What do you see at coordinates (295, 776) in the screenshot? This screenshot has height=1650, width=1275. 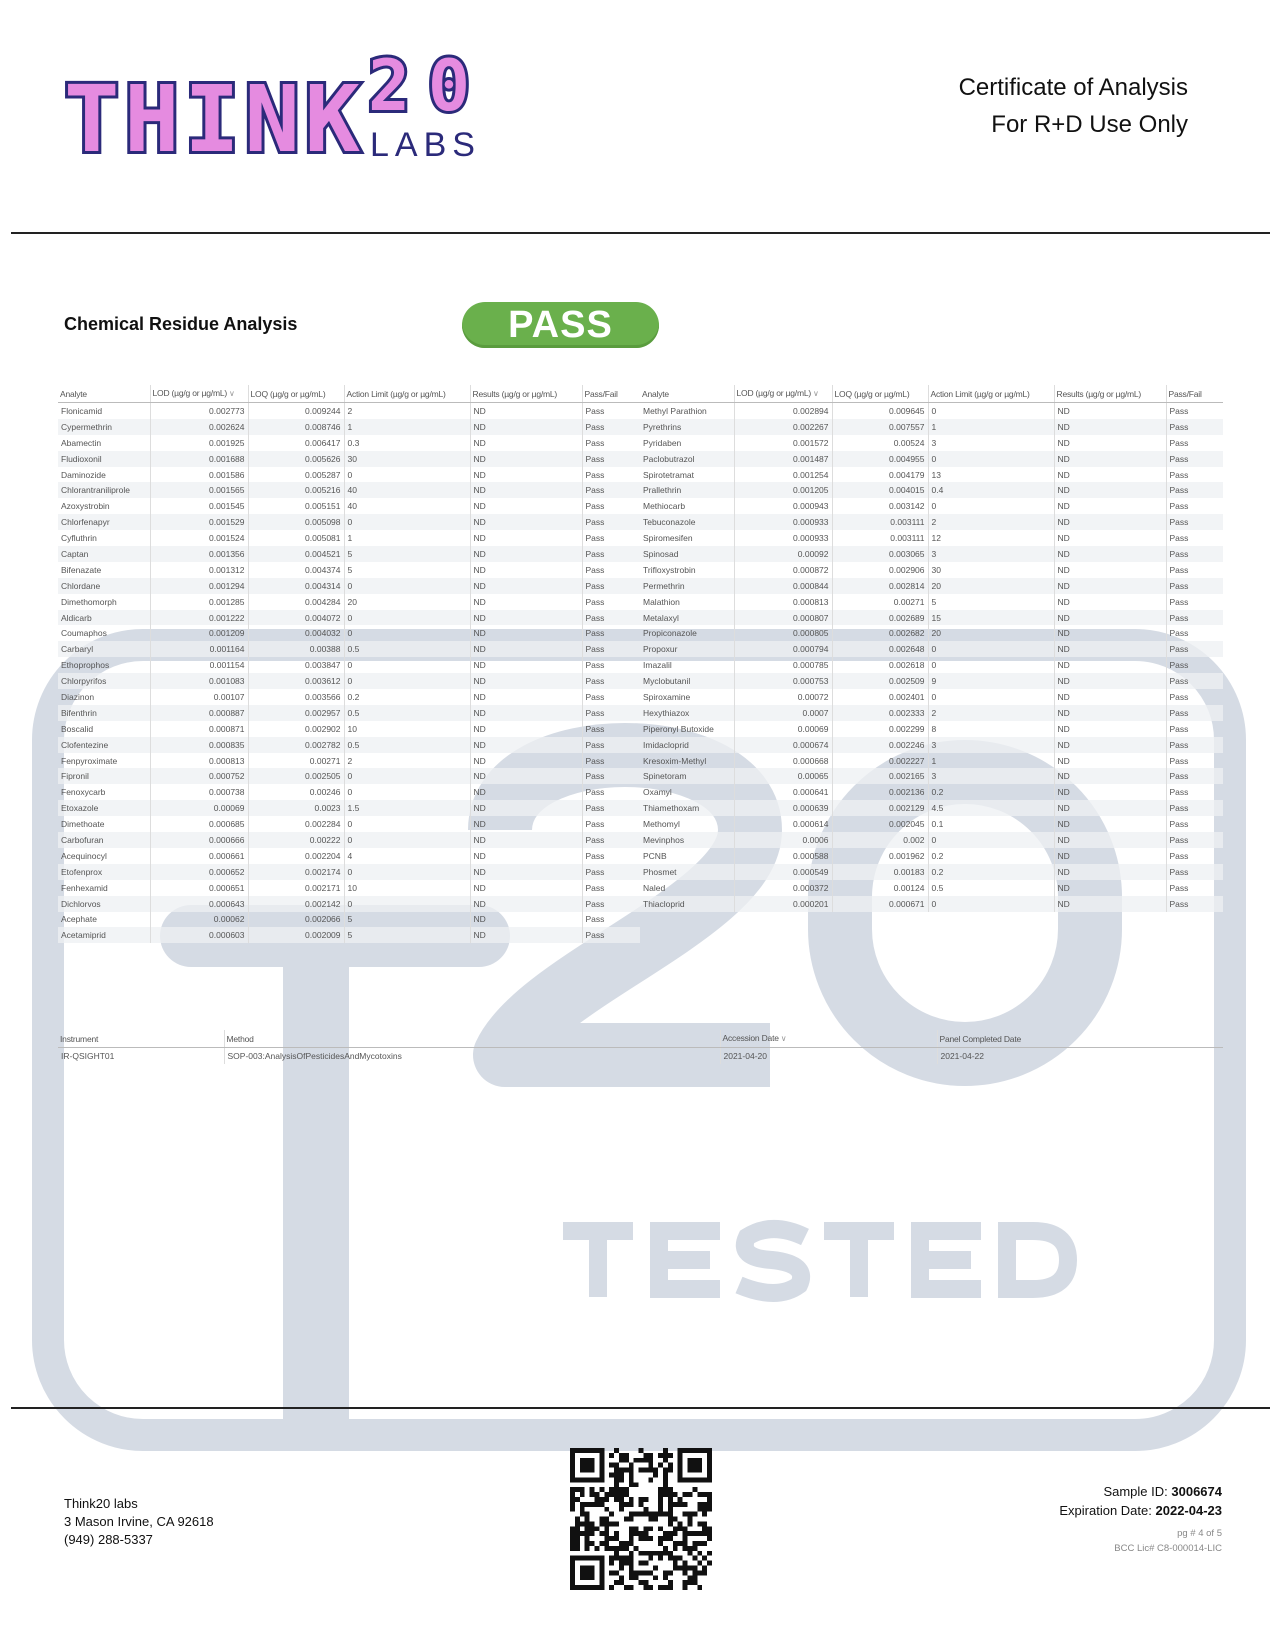 I see `loq-cell: 0.002505` at bounding box center [295, 776].